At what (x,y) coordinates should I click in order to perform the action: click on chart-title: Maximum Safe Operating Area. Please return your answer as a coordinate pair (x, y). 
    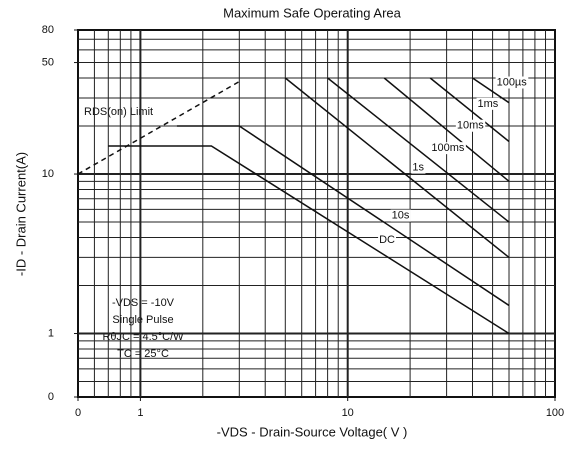
    Looking at the image, I should click on (312, 12).